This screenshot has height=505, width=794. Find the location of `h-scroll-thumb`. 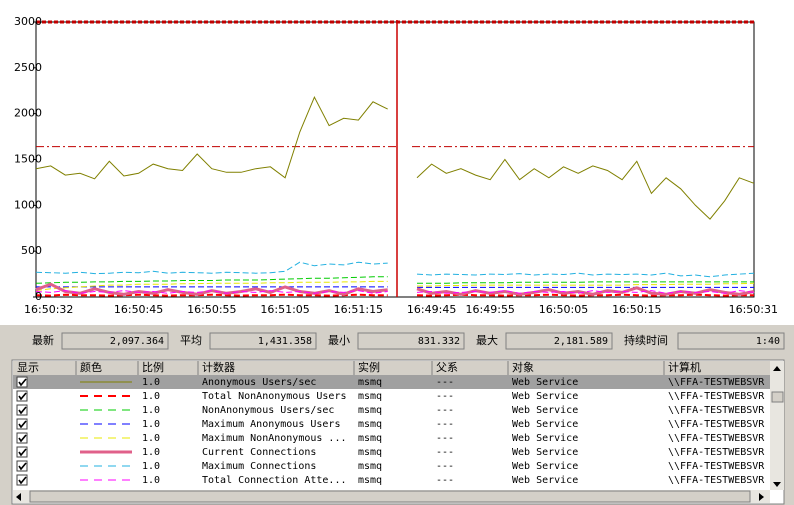

h-scroll-thumb is located at coordinates (390, 496).